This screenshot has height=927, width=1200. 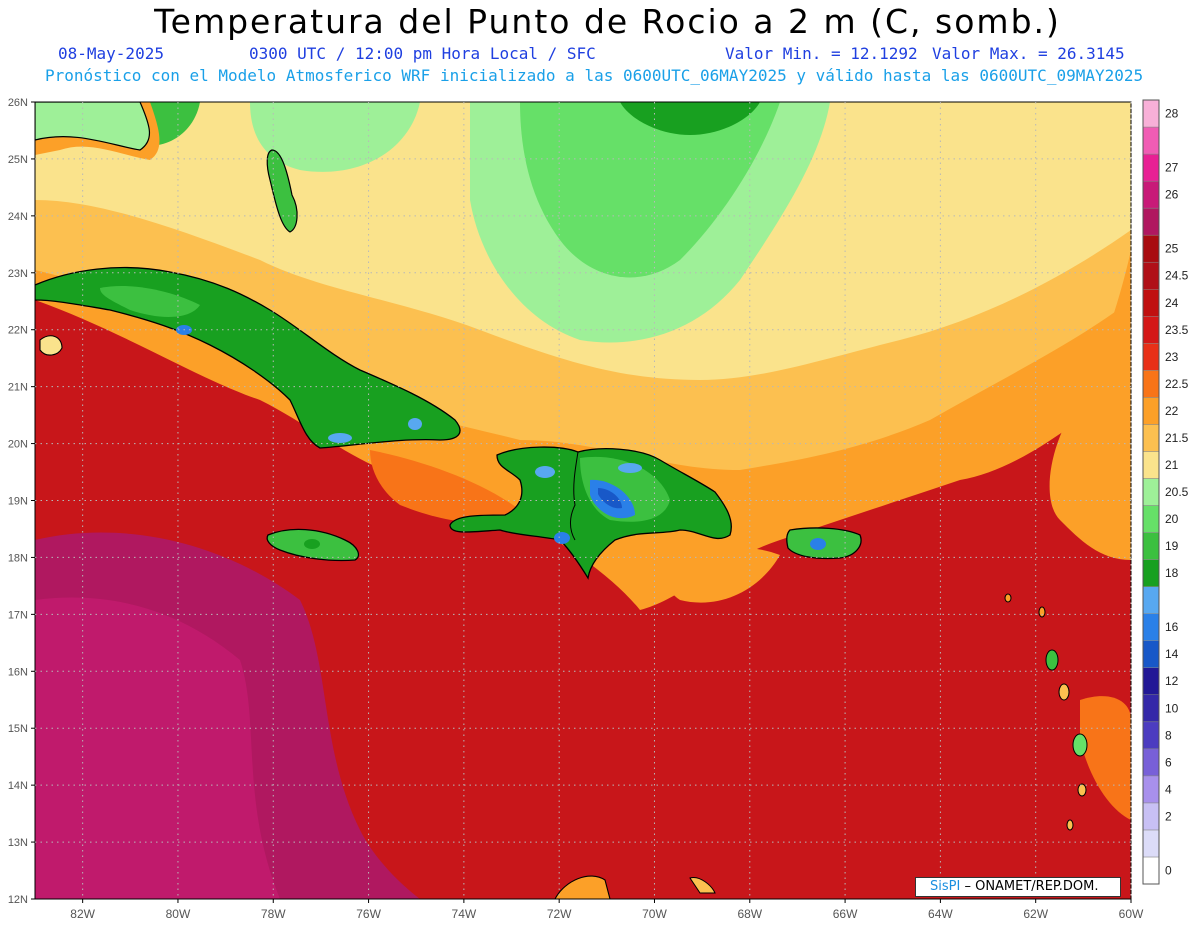 What do you see at coordinates (1177, 492) in the screenshot?
I see `colorbar-label: 20.5` at bounding box center [1177, 492].